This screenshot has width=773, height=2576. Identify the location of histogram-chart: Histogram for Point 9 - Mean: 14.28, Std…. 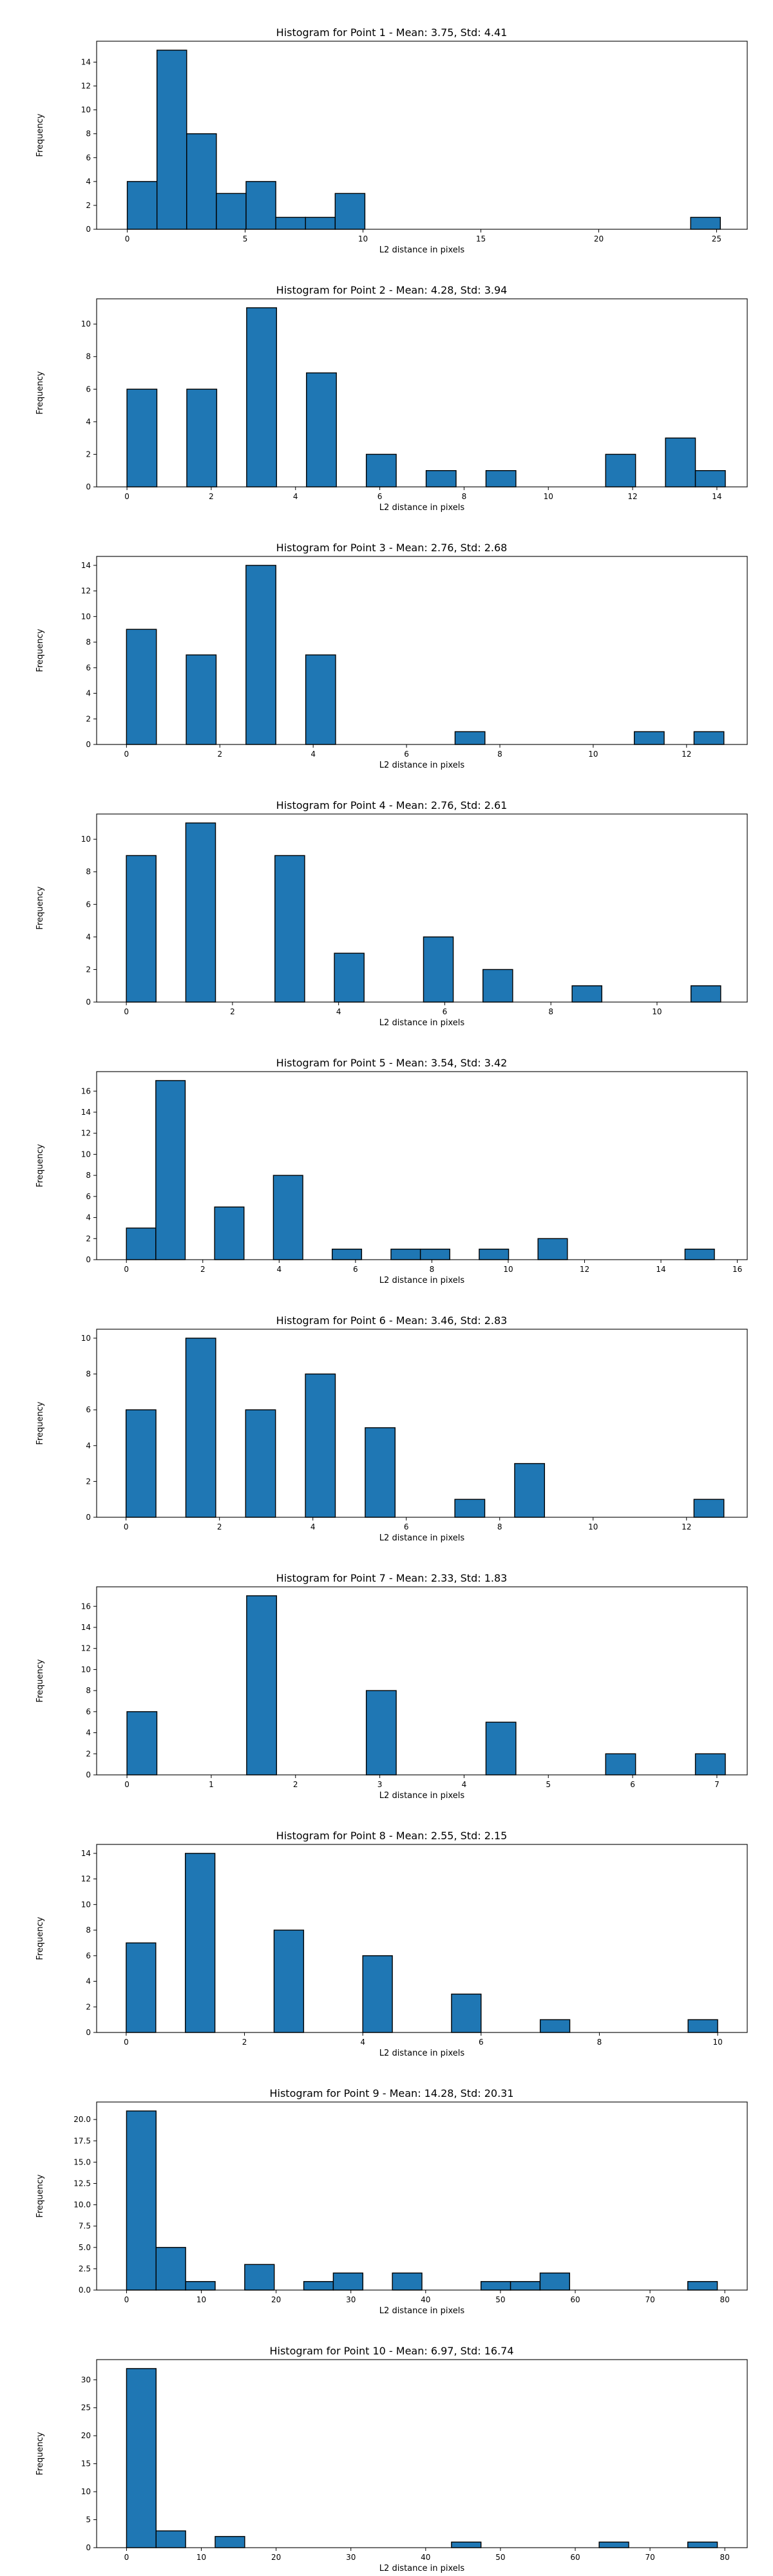
(391, 2201).